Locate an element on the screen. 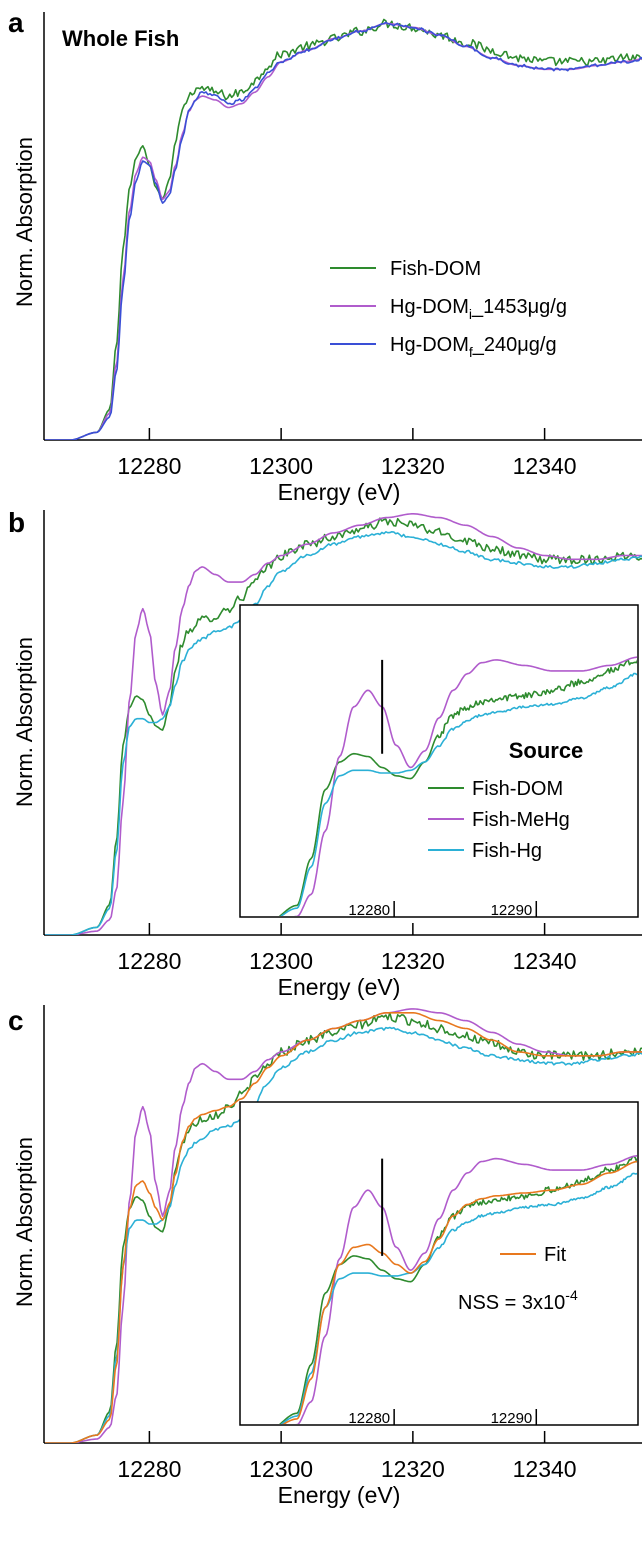 The image size is (642, 1545). legend-entry: Hg-DOMi_1453μg/g is located at coordinates (478, 309).